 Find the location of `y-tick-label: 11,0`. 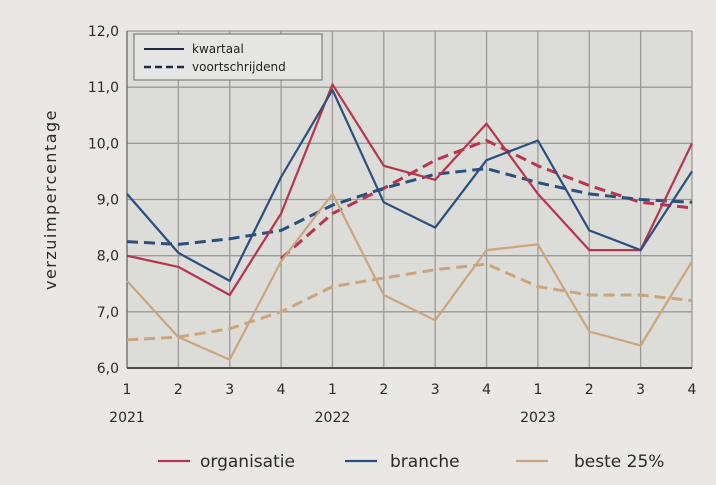

y-tick-label: 11,0 is located at coordinates (103, 88).